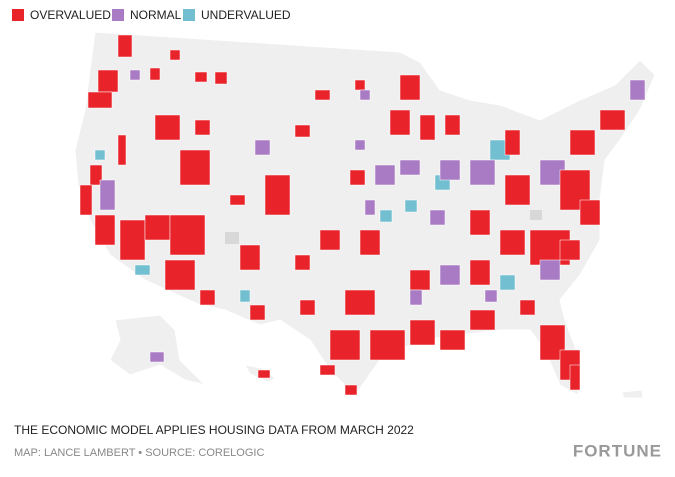 This screenshot has width=675, height=477. What do you see at coordinates (617, 450) in the screenshot?
I see `logo: FORTUNE` at bounding box center [617, 450].